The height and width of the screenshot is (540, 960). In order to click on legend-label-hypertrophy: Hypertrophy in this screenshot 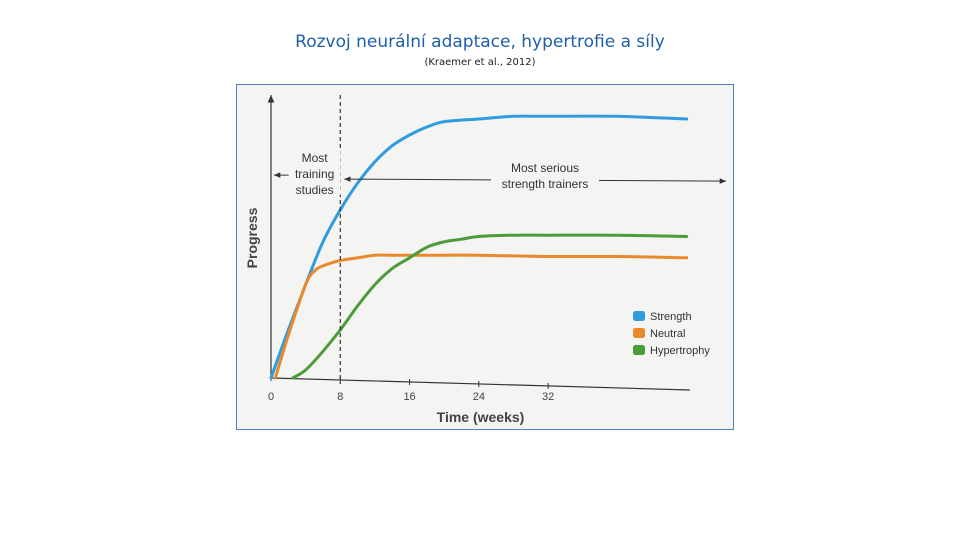, I will do `click(680, 351)`.